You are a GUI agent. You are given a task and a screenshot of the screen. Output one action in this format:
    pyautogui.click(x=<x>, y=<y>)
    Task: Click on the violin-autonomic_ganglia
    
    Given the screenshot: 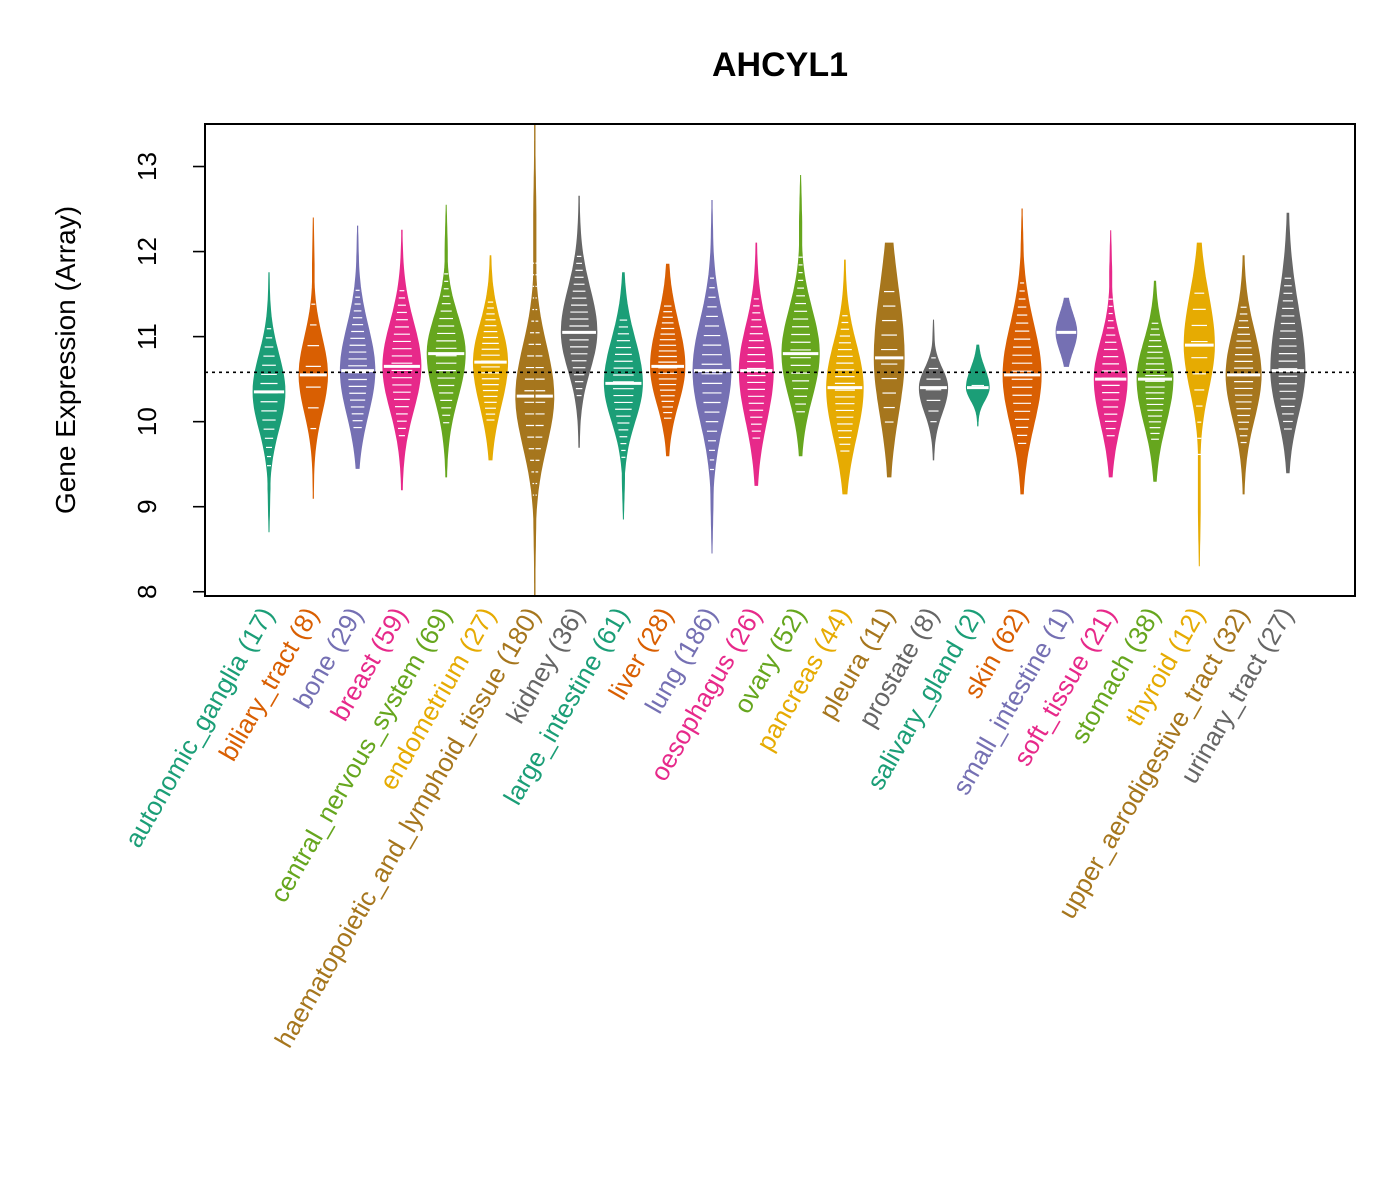 What is the action you would take?
    pyautogui.click(x=269, y=402)
    